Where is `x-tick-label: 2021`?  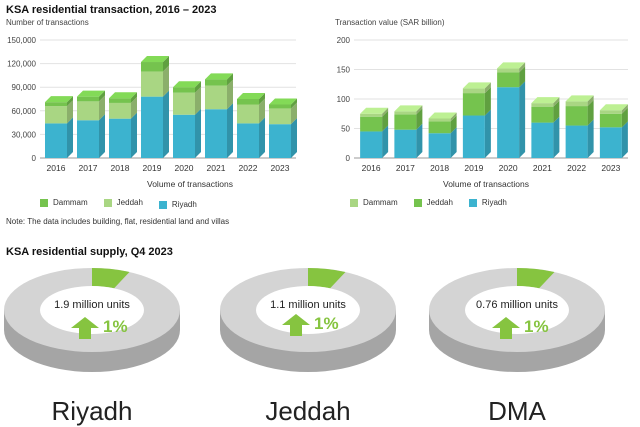 x-tick-label: 2021 is located at coordinates (542, 168).